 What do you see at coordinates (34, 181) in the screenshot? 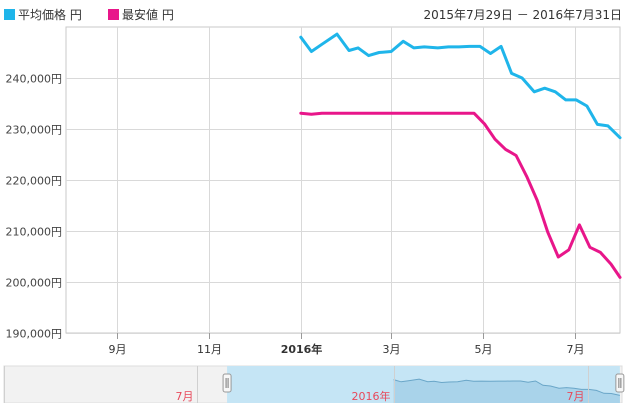
I see `y-tick-label: 220,000円` at bounding box center [34, 181].